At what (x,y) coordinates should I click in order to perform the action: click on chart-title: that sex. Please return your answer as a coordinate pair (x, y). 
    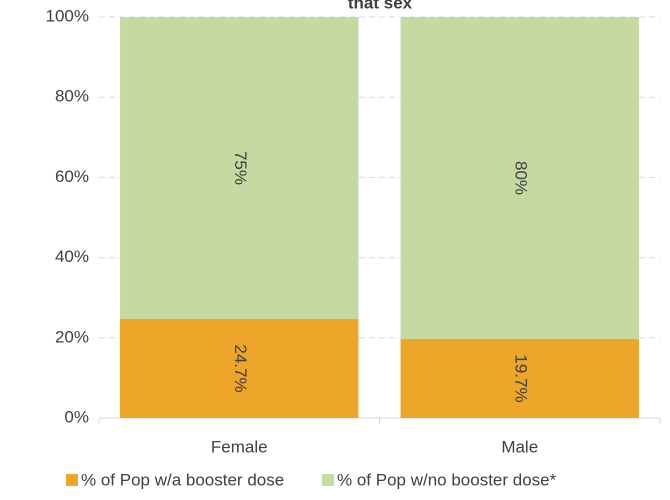
    Looking at the image, I should click on (380, 6).